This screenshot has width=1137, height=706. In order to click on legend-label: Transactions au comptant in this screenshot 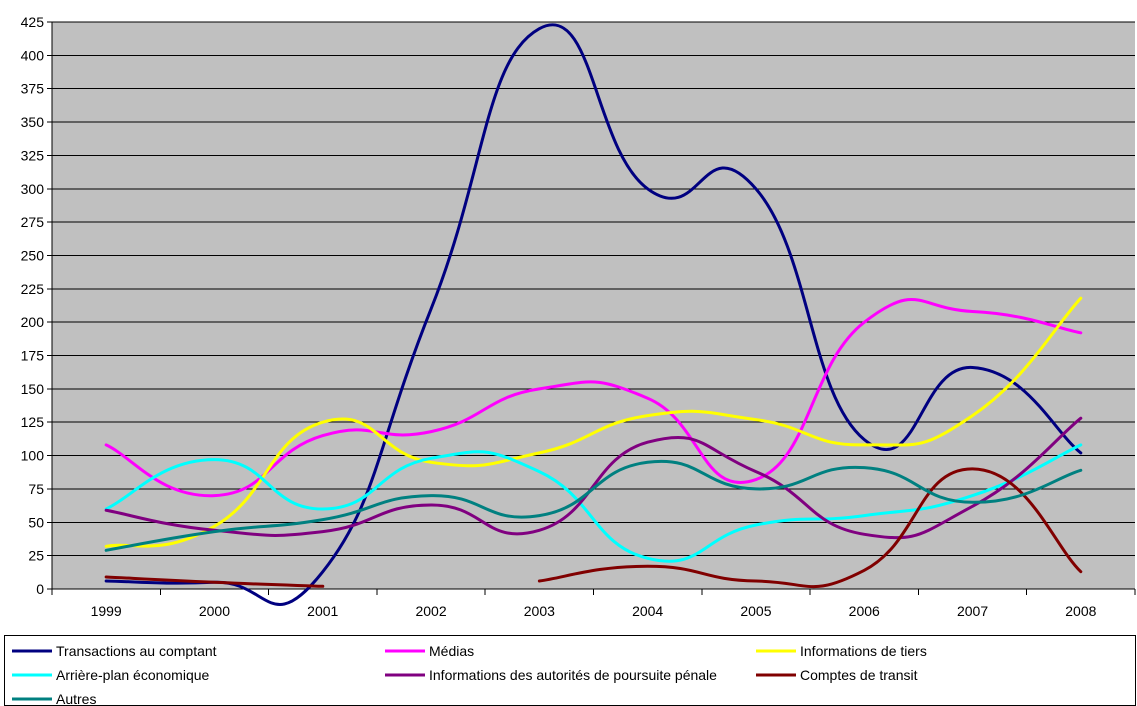, I will do `click(136, 651)`.